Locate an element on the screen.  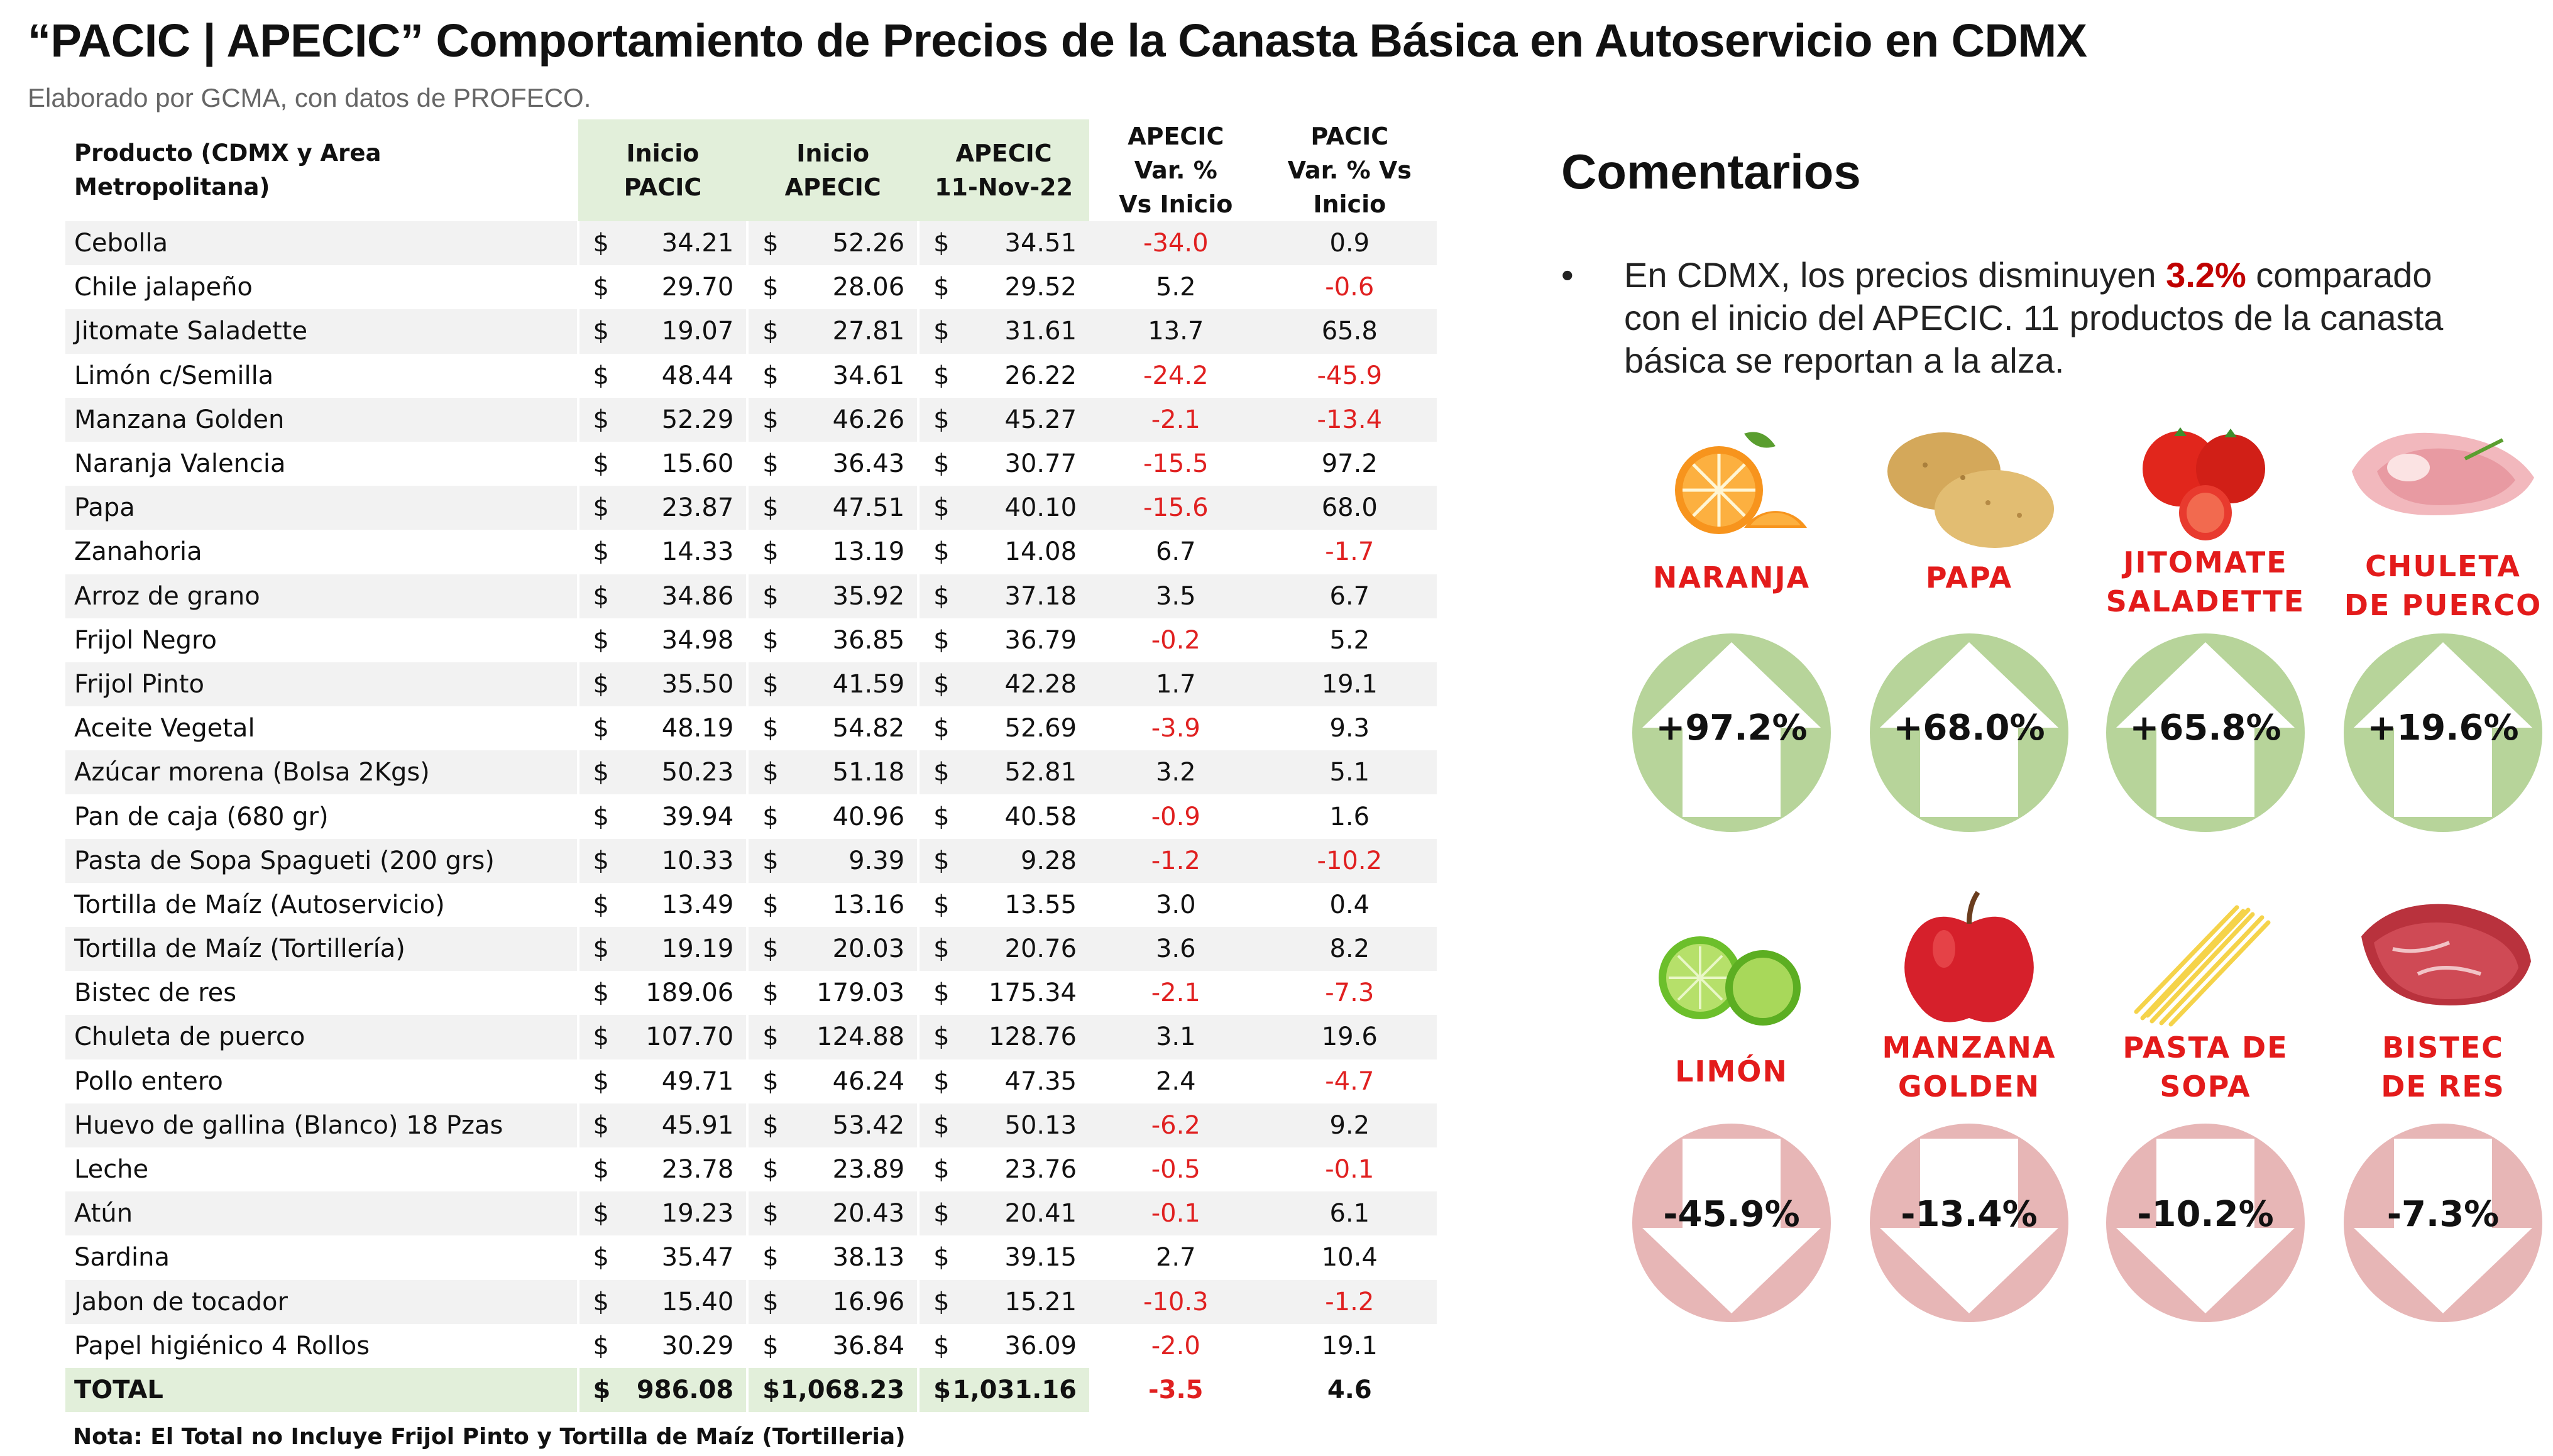
card-label: PASTA DE SOPA is located at coordinates (2205, 1067).